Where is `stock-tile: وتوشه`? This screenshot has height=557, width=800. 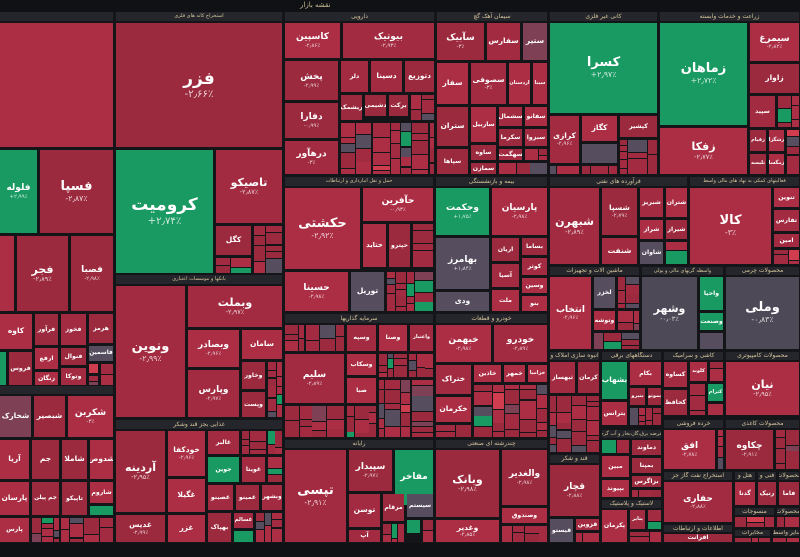 stock-tile: وتوشه is located at coordinates (604, 320).